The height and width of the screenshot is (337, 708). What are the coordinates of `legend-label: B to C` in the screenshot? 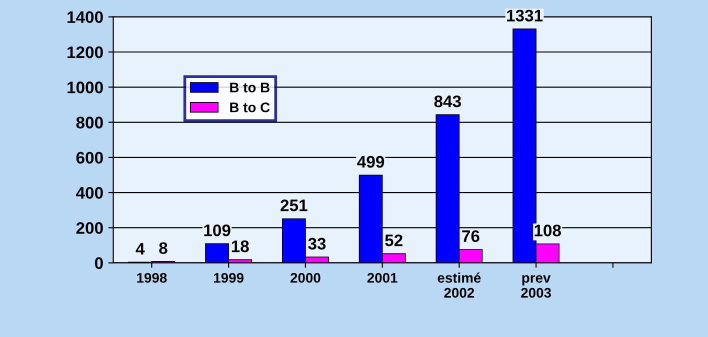 It's located at (250, 107).